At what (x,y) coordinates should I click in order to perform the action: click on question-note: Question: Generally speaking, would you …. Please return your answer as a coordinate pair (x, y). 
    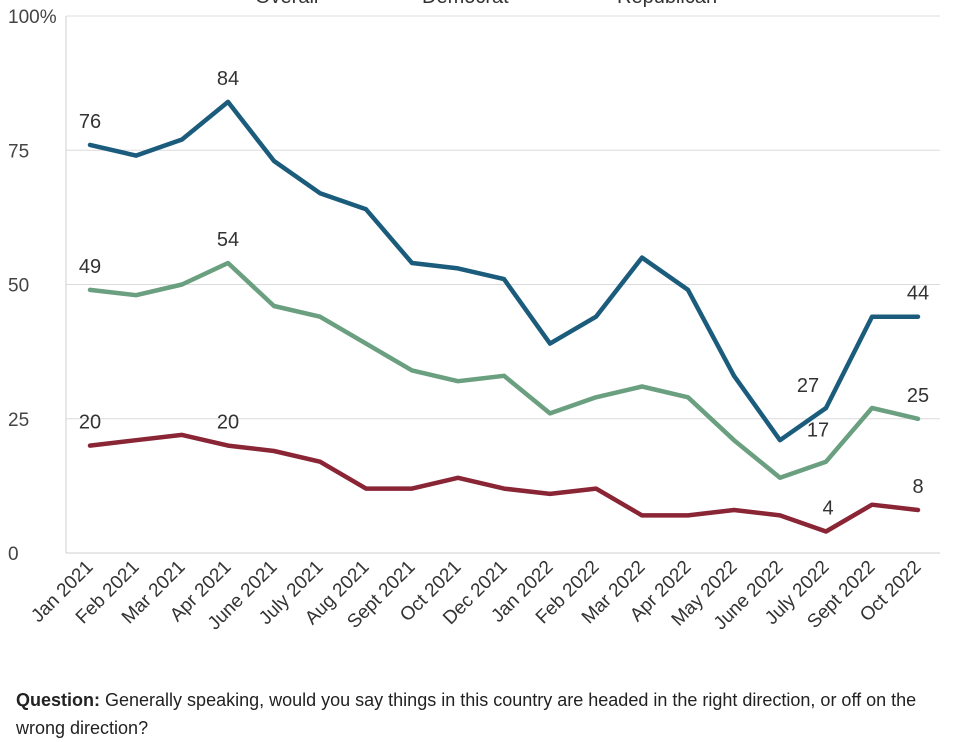
    Looking at the image, I should click on (491, 714).